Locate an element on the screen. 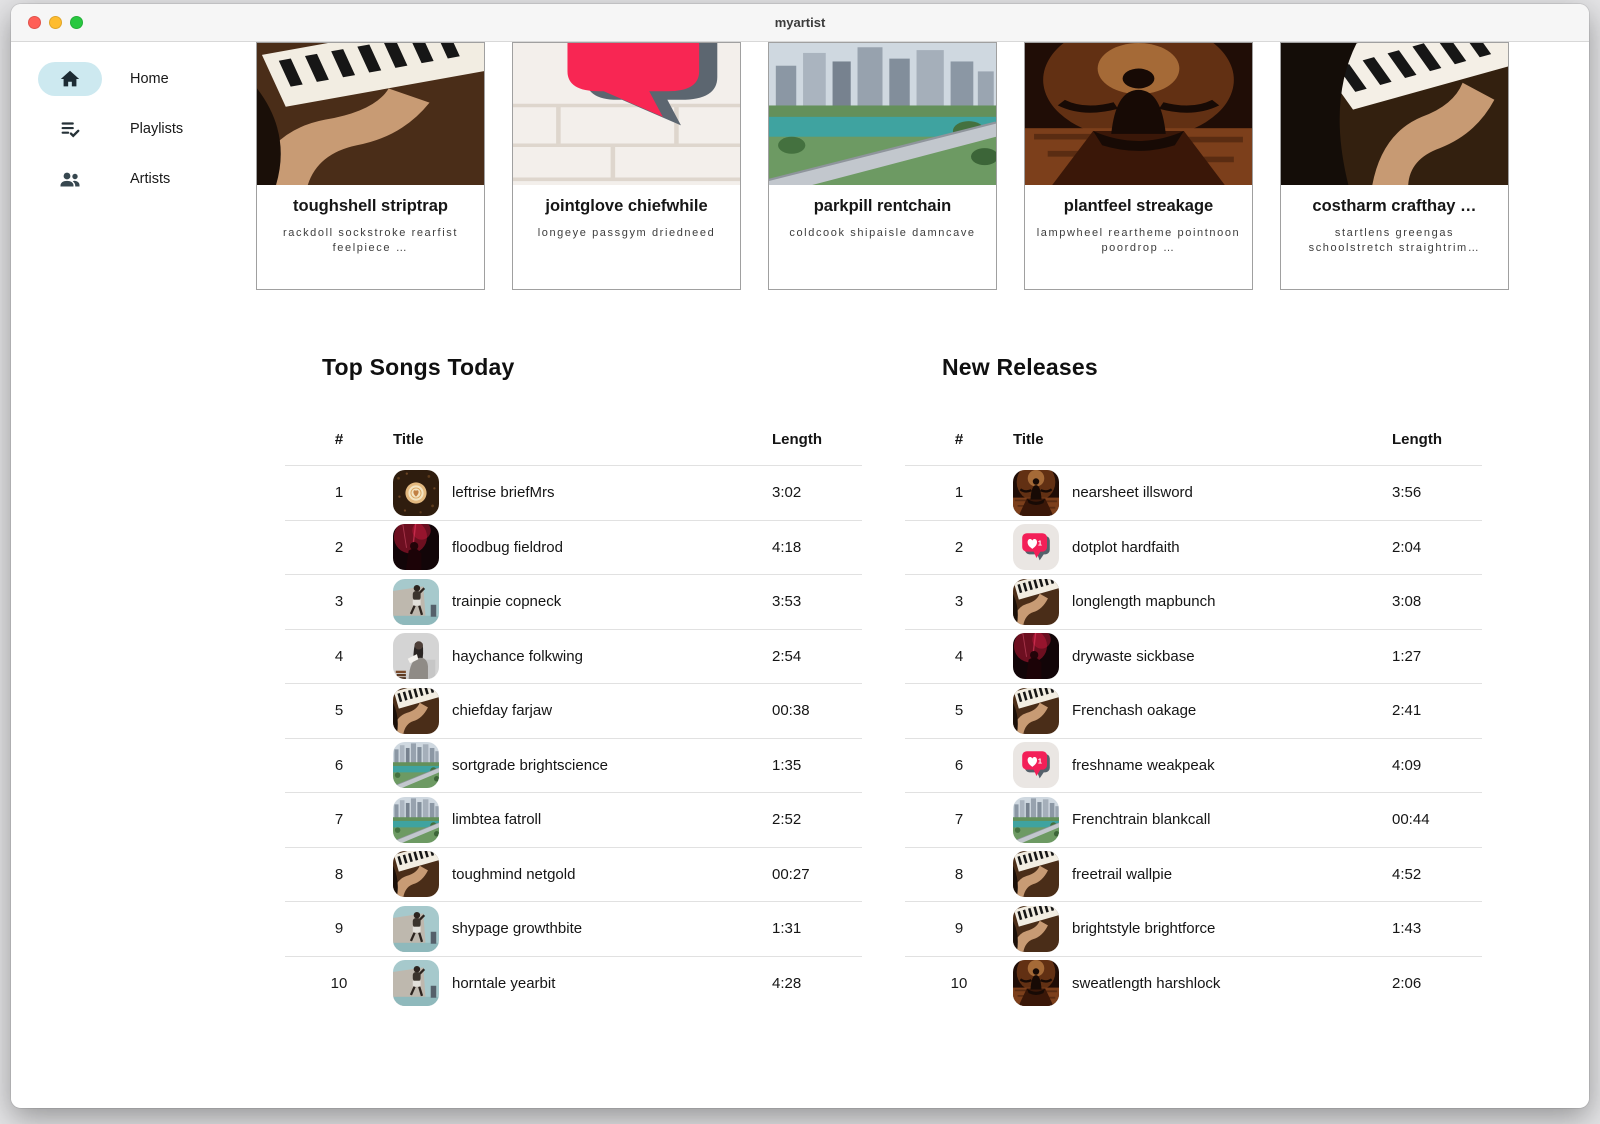 This screenshot has height=1124, width=1600. song-row: 9 shypage growthbite 1:31 is located at coordinates (573, 928).